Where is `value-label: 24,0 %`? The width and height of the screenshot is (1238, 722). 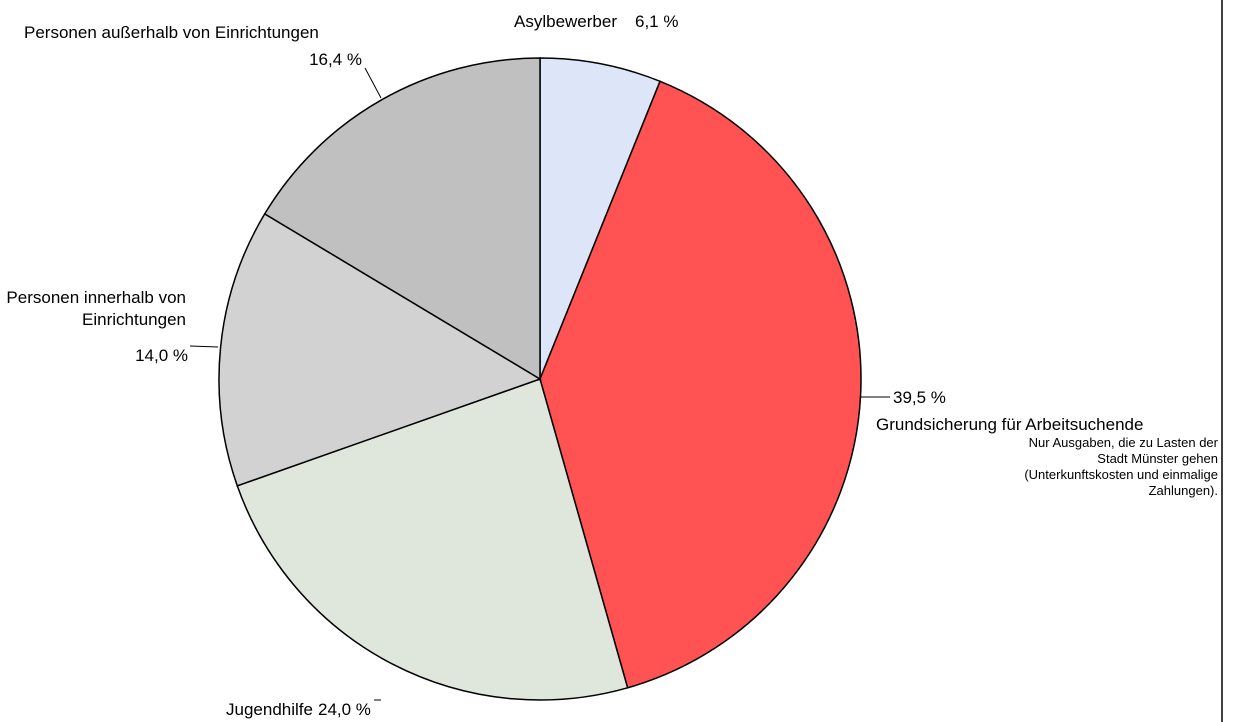 value-label: 24,0 % is located at coordinates (344, 709).